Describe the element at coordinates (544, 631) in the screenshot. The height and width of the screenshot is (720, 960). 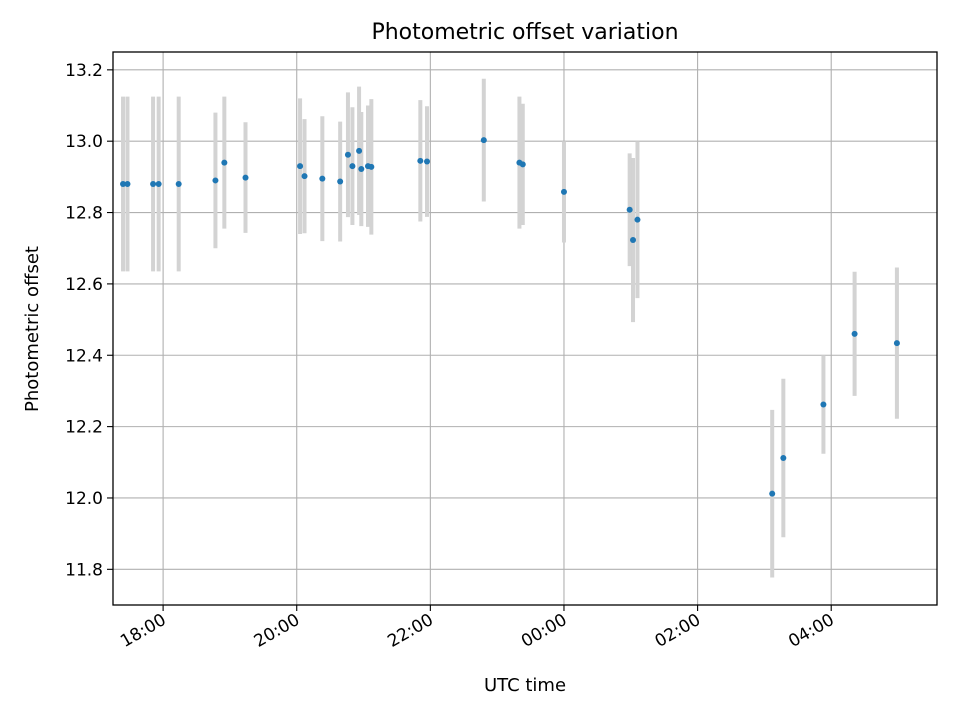
I see `x-tick-label: 00:00` at that location.